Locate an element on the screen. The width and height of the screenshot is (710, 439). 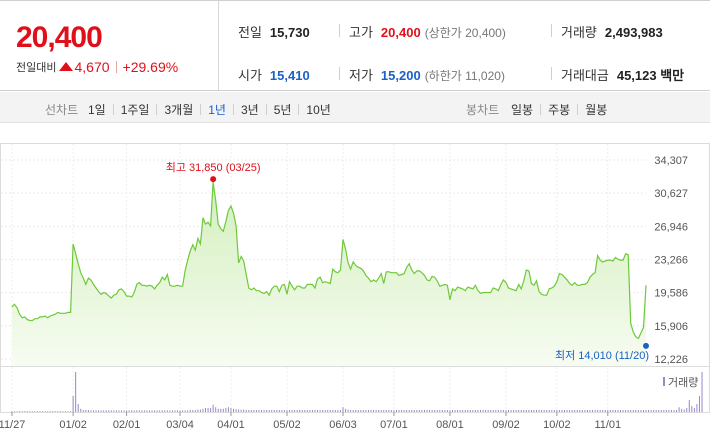
min-point is located at coordinates (646, 345).